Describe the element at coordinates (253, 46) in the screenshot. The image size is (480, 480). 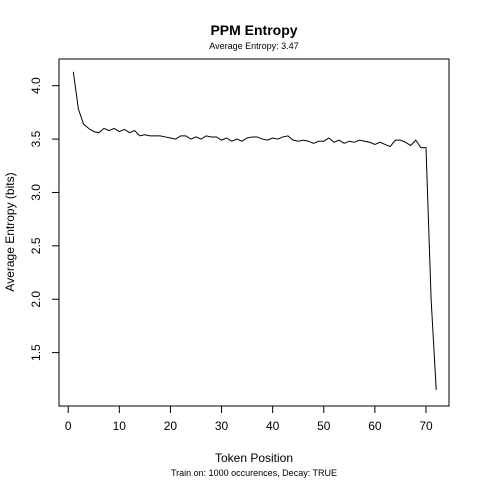
I see `chart-subtitle: Average Entropy: 3.47` at that location.